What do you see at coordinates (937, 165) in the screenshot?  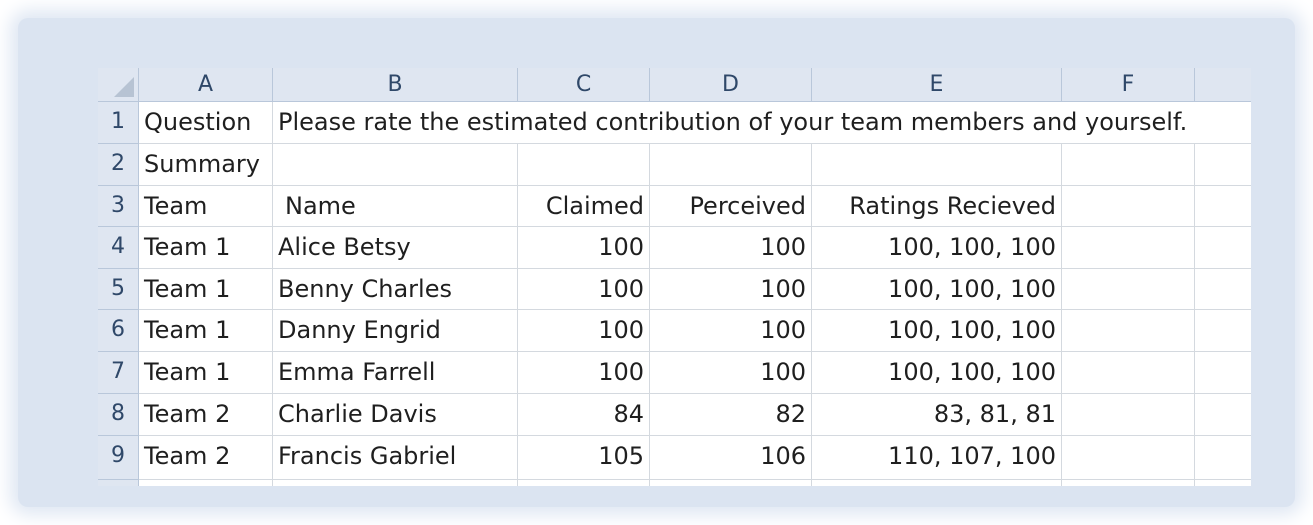 I see `cell-e2` at bounding box center [937, 165].